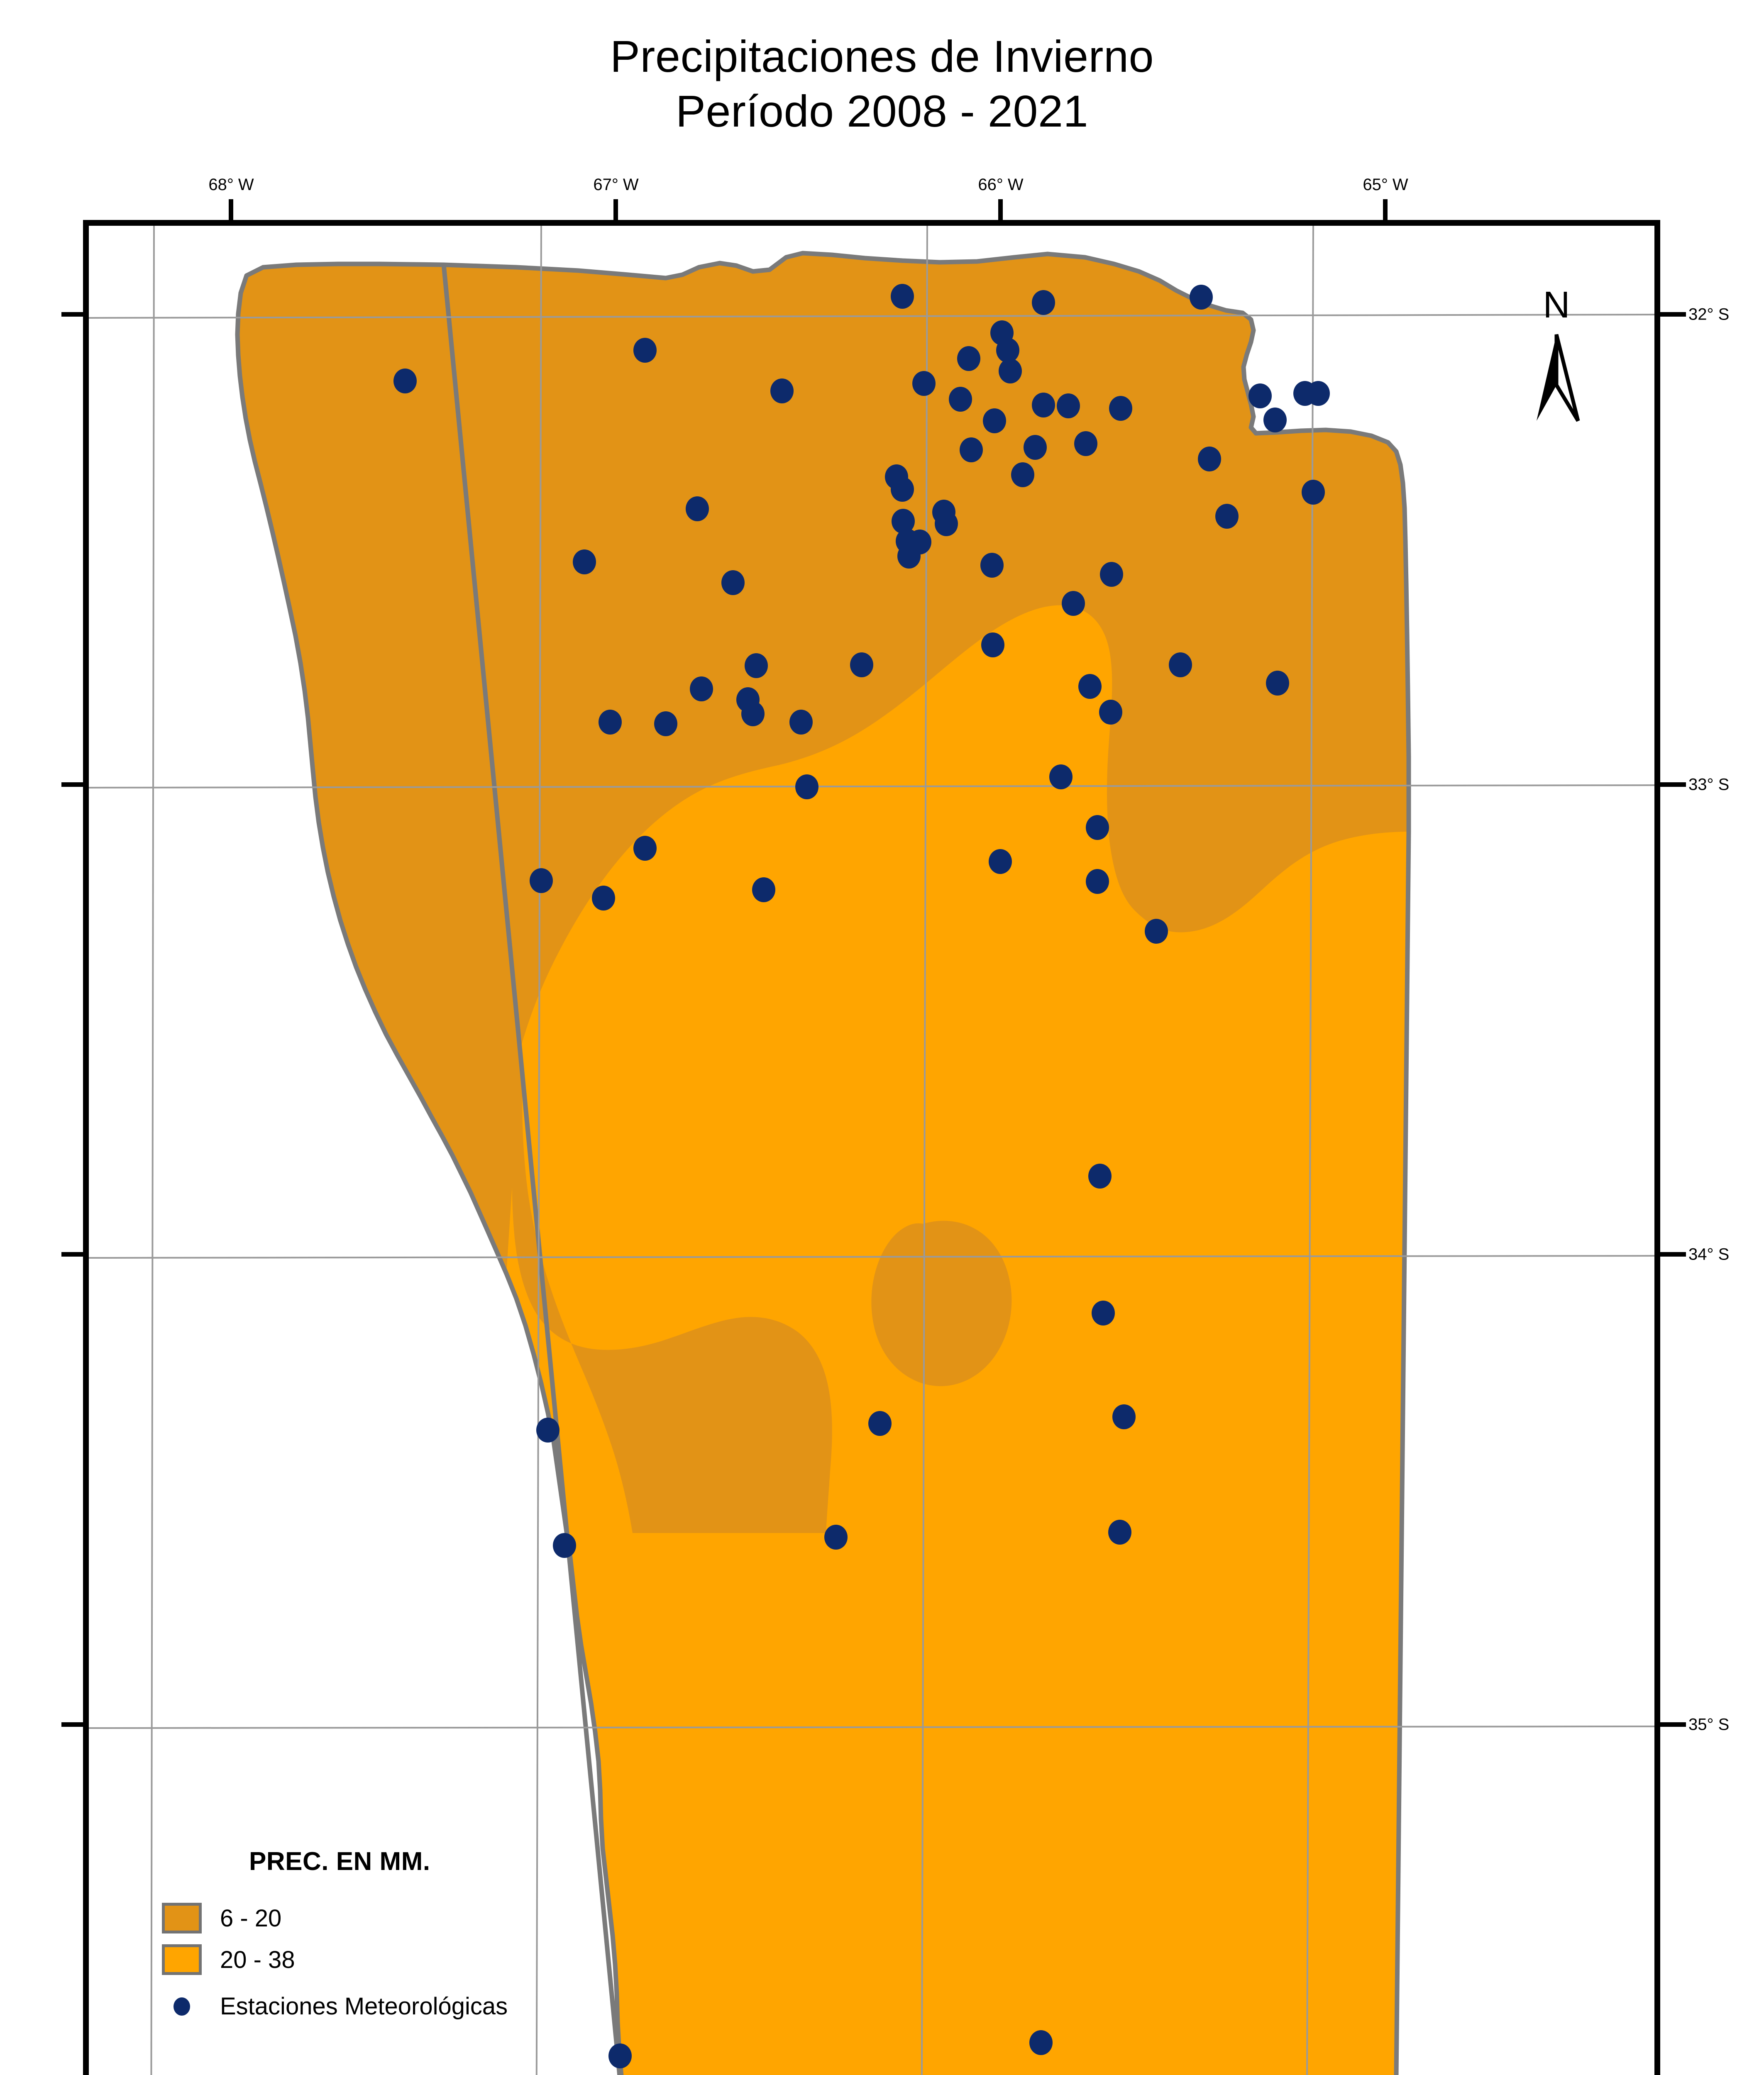 The image size is (1764, 2075). What do you see at coordinates (364, 2006) in the screenshot?
I see `legend-label-stations: Estaciones Meteorológicas` at bounding box center [364, 2006].